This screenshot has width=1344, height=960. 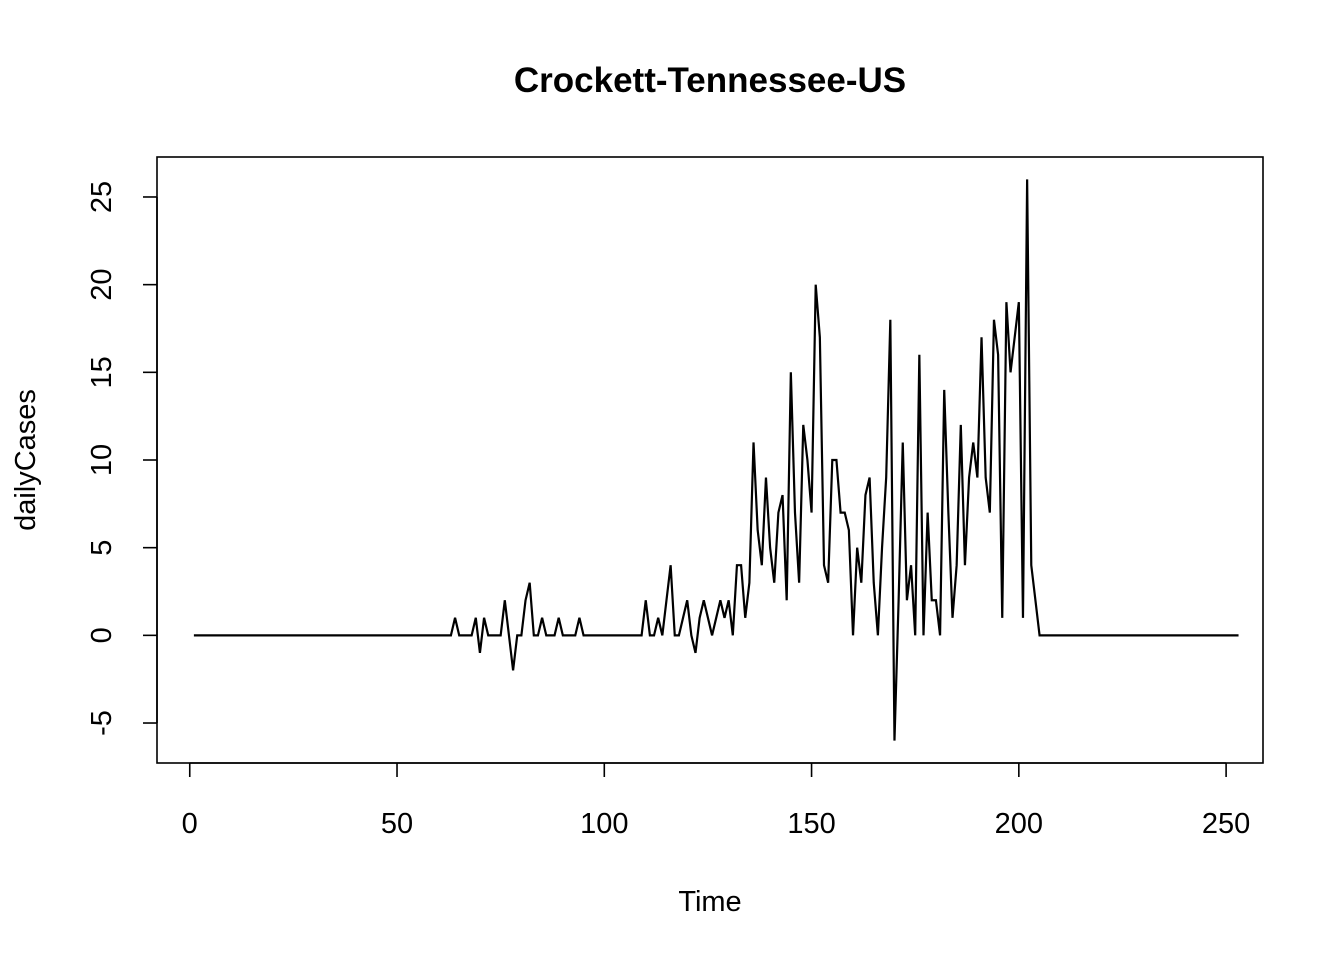 What do you see at coordinates (26, 460) in the screenshot?
I see `y-axis-label: dailyCases` at bounding box center [26, 460].